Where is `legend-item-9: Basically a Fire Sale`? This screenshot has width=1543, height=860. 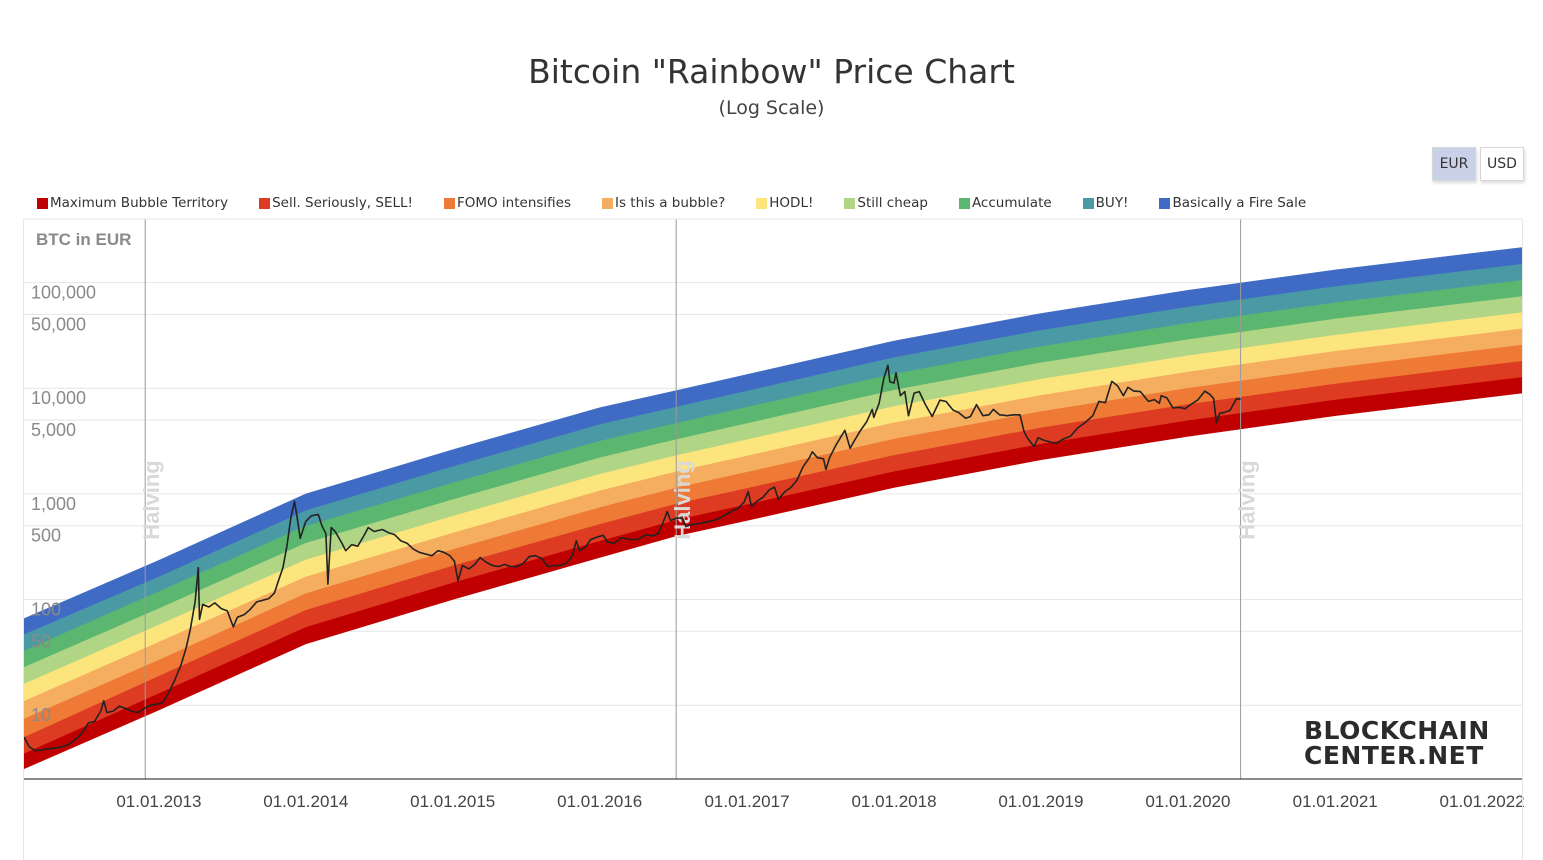
legend-item-9: Basically a Fire Sale is located at coordinates (1232, 203).